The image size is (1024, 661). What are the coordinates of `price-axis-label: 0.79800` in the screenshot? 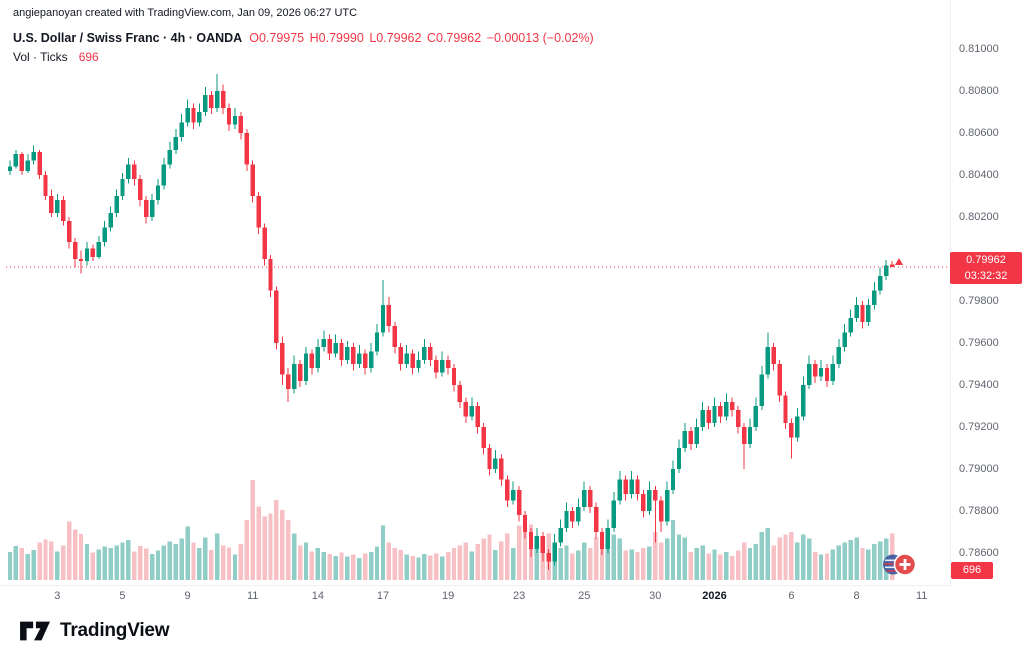 It's located at (979, 301).